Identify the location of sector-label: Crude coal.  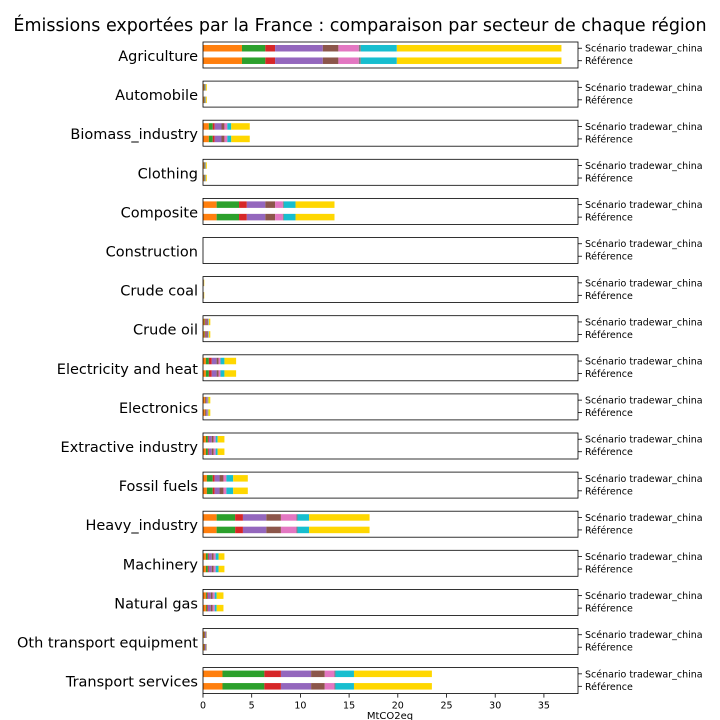
(159, 292).